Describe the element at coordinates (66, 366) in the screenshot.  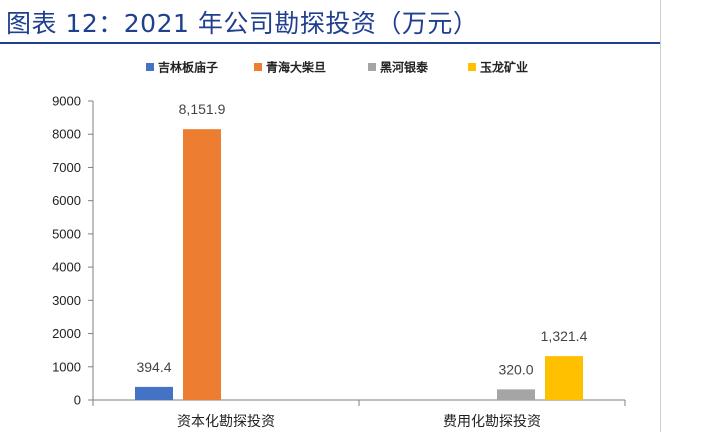
I see `y-tick-label: 1000` at that location.